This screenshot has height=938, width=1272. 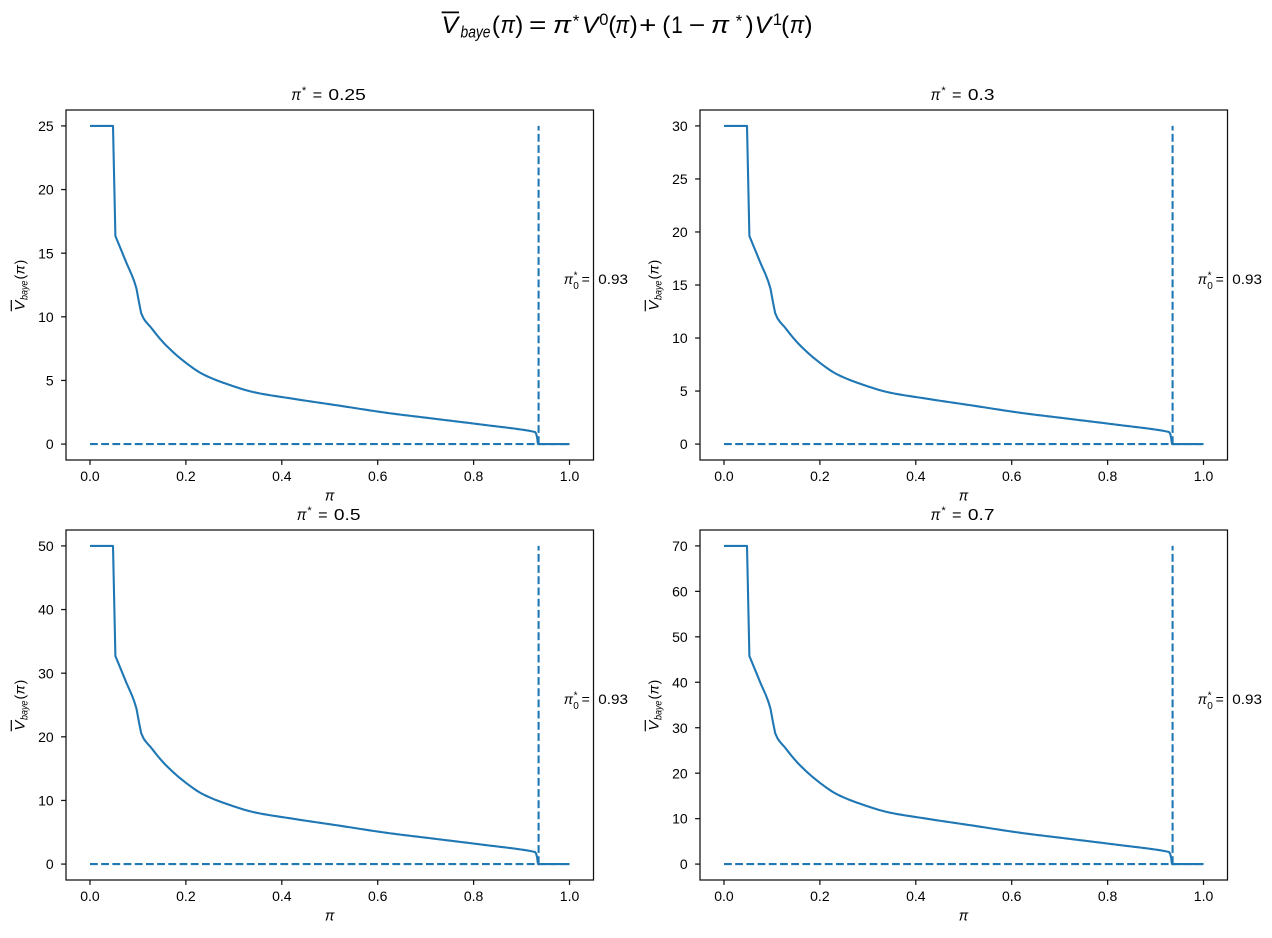 What do you see at coordinates (680, 546) in the screenshot?
I see `svg-text: 70` at bounding box center [680, 546].